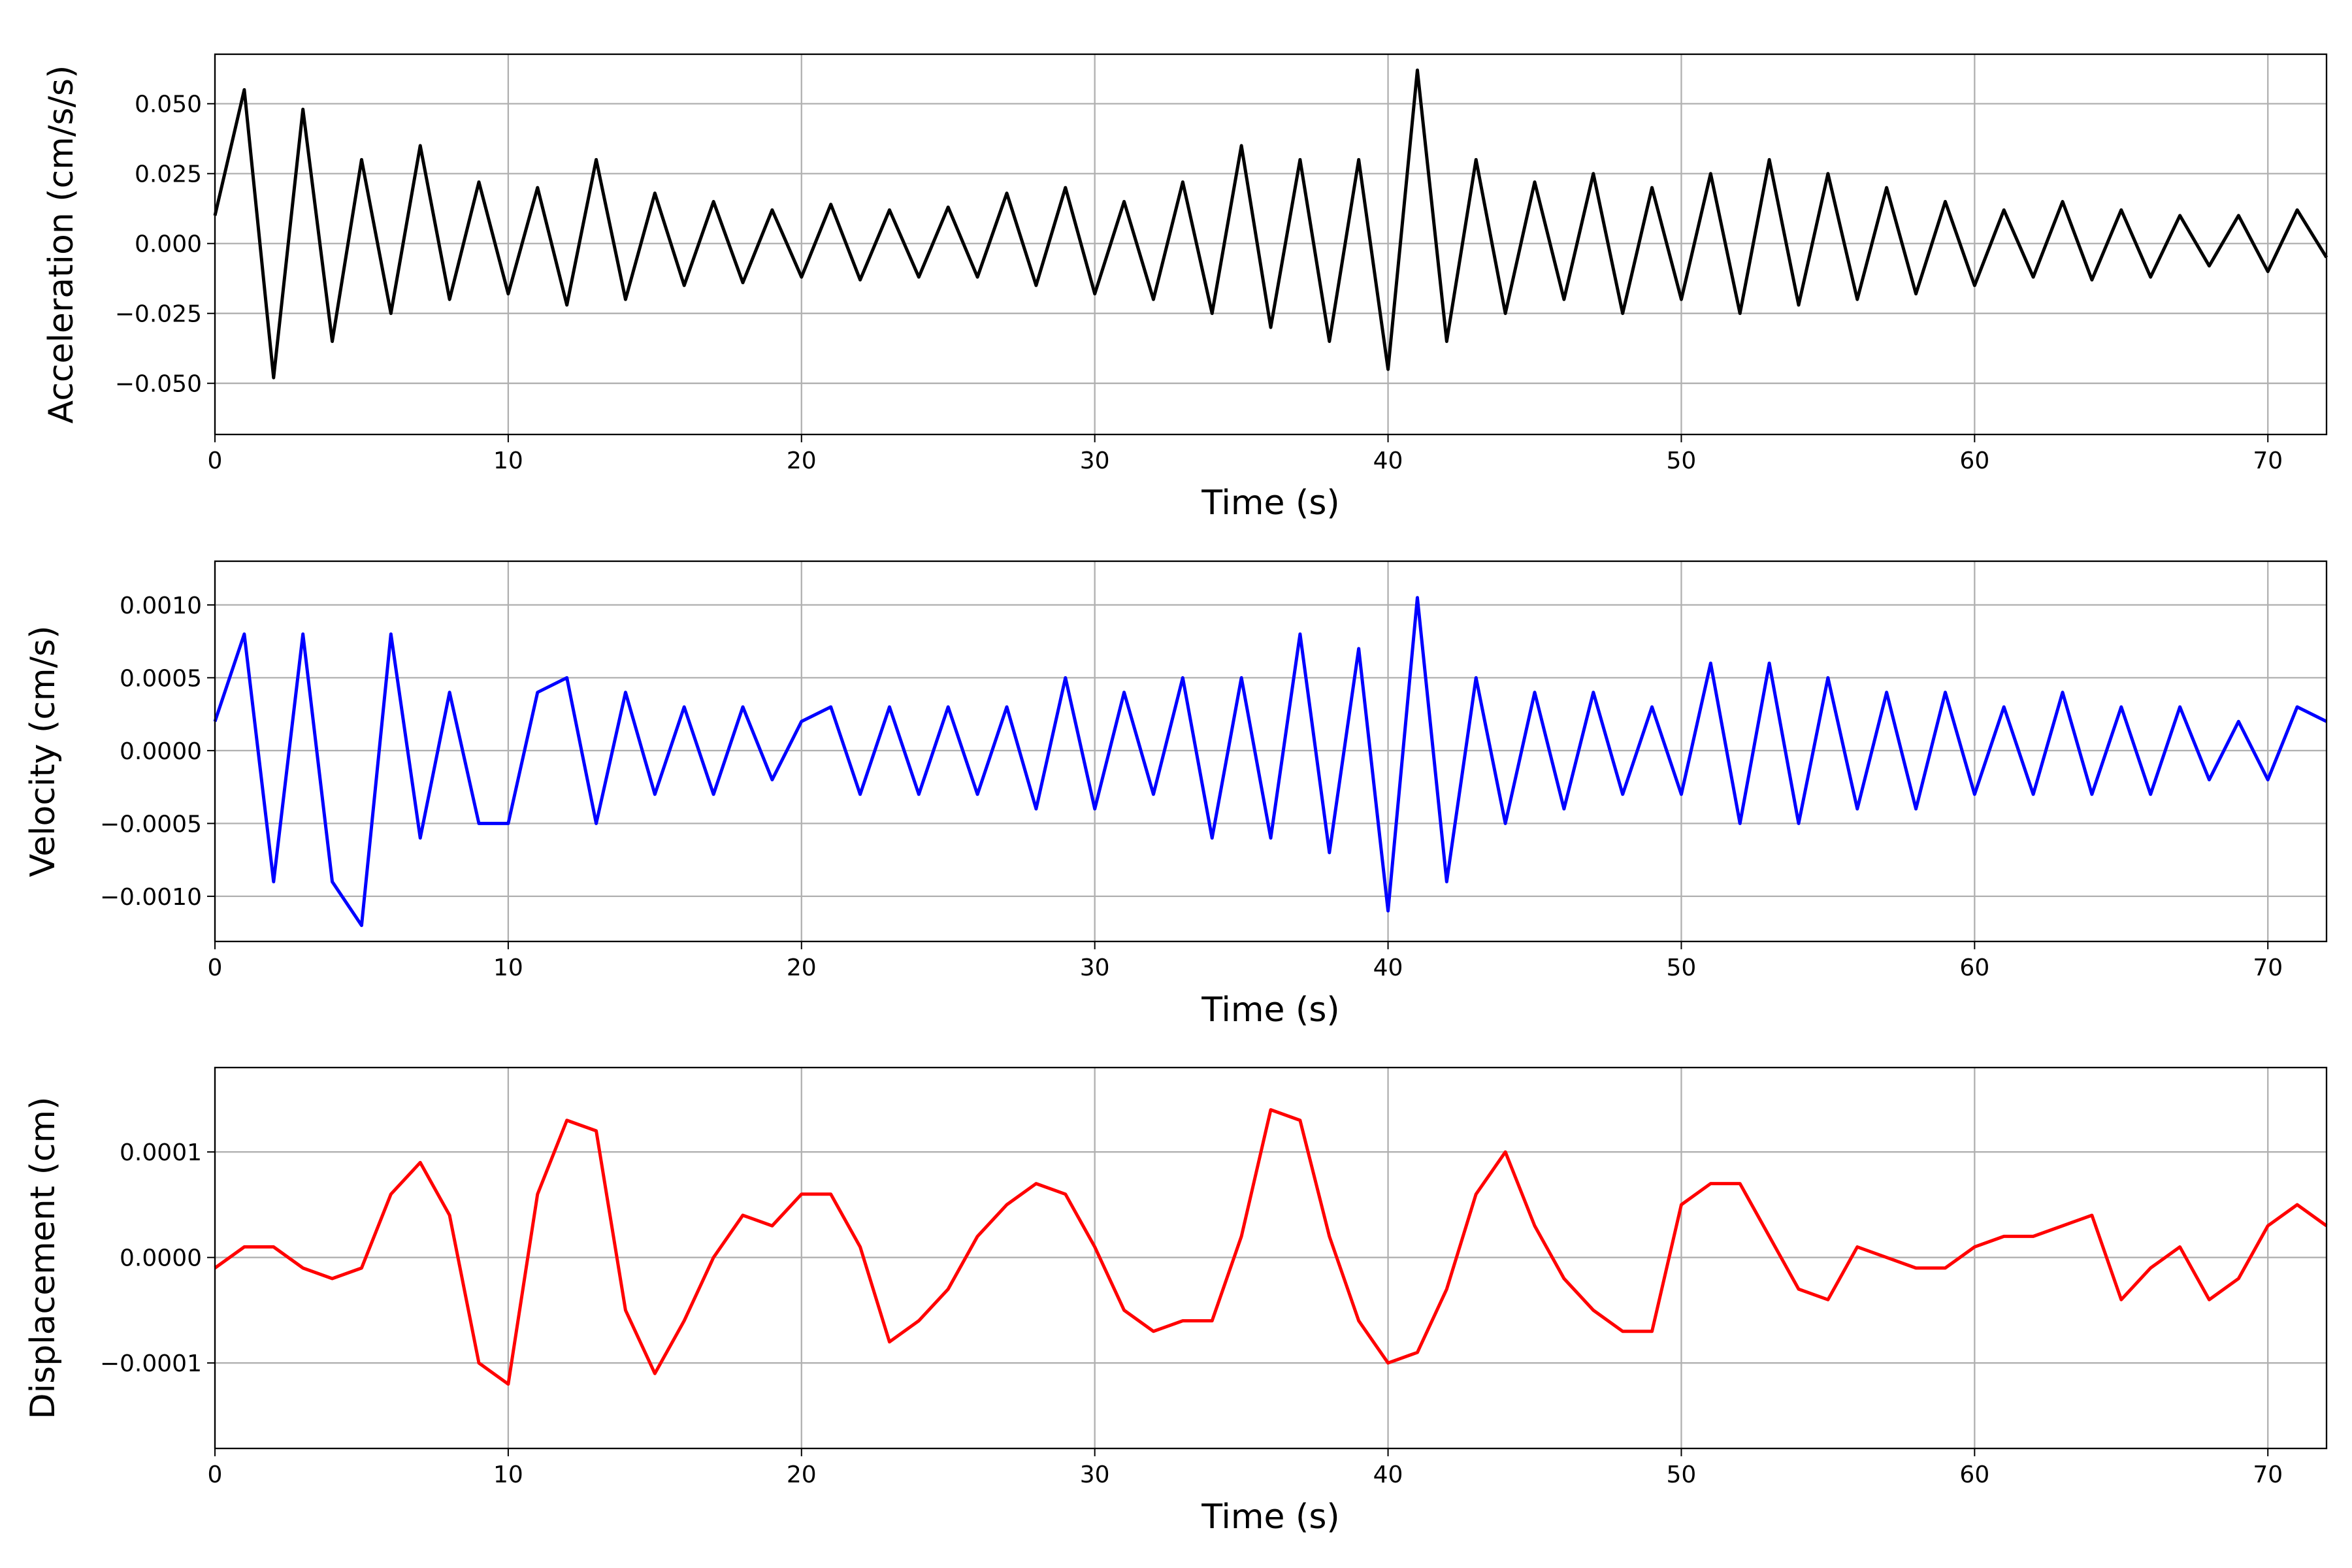  Describe the element at coordinates (43, 751) in the screenshot. I see `y-axis-label: Velocity (cm/s)` at that location.